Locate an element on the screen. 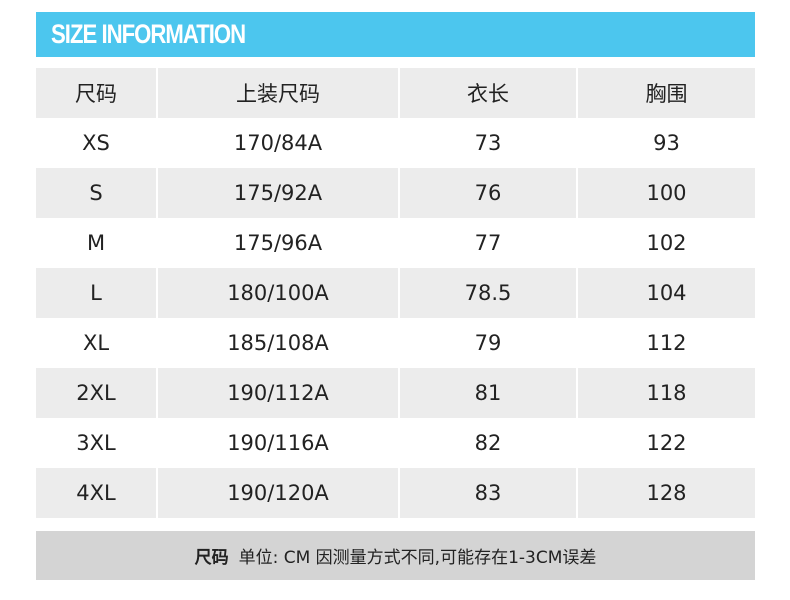  cell-chest: 93 is located at coordinates (665, 143).